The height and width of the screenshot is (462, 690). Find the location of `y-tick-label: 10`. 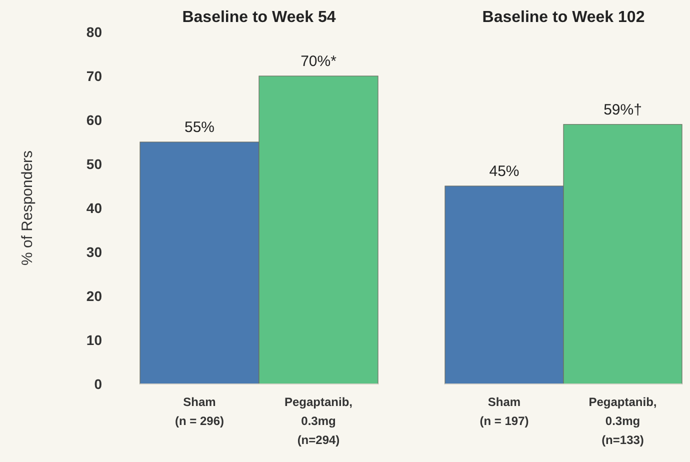

y-tick-label: 10 is located at coordinates (94, 340).